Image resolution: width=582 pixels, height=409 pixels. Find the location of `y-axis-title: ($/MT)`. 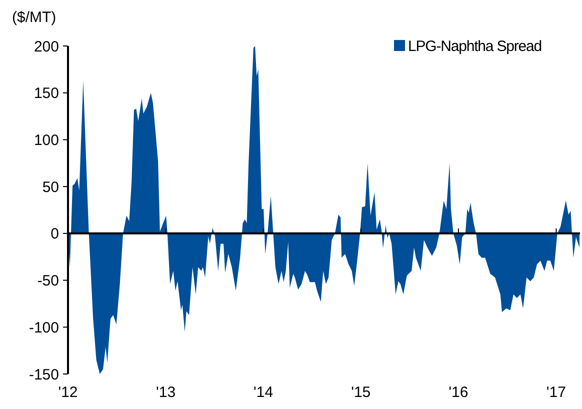

y-axis-title: ($/MT) is located at coordinates (34, 17).